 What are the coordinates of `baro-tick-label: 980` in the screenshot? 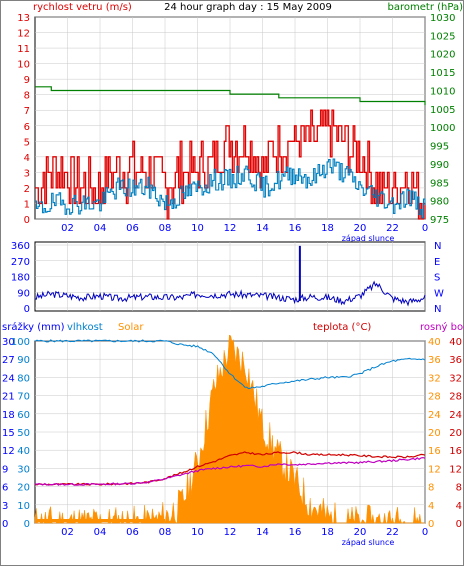 It's located at (439, 202).